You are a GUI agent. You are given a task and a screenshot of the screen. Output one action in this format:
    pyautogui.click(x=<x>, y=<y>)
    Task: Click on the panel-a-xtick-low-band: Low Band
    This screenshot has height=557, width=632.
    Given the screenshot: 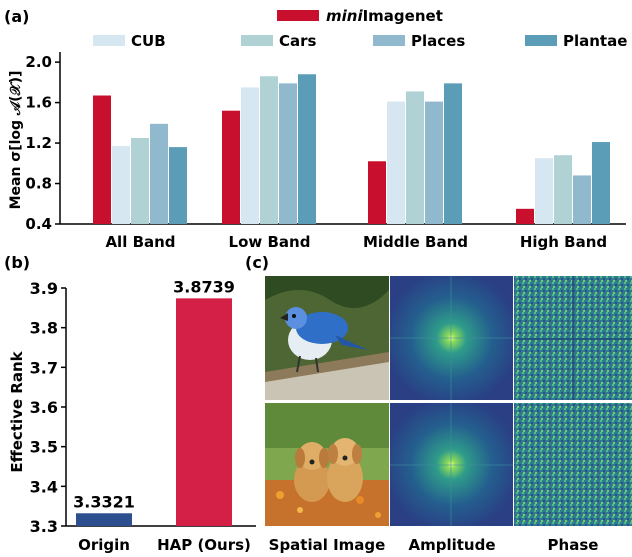 What is the action you would take?
    pyautogui.click(x=270, y=242)
    